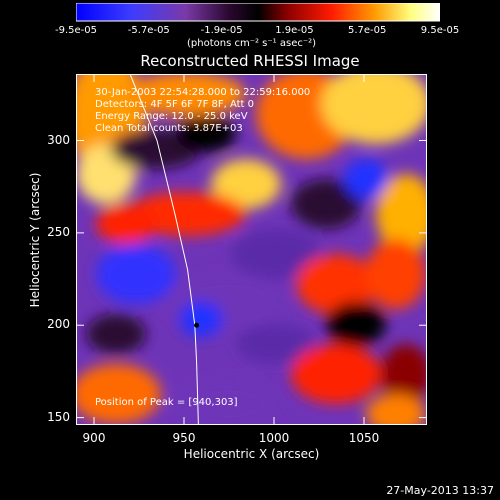 The image size is (500, 500). I want to click on annotation-energy: Energy Range: 12.0 - 25.0 keV, so click(171, 116).